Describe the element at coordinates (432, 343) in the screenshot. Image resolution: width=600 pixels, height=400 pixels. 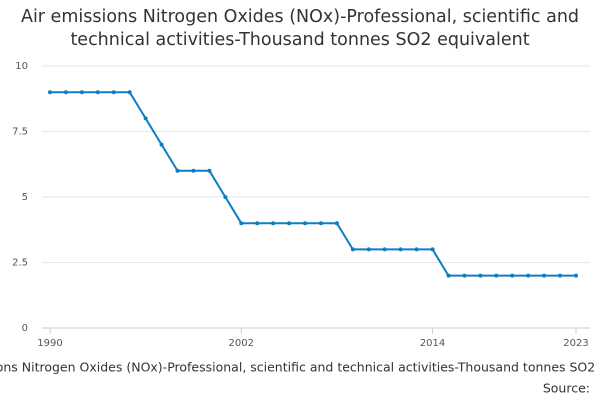
I see `x-tick-label: 2014` at that location.